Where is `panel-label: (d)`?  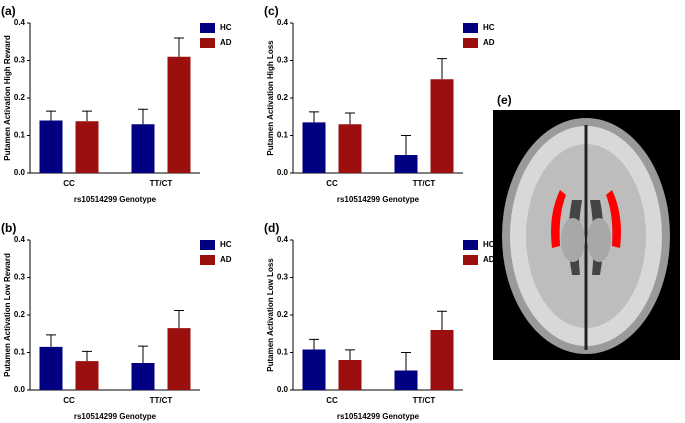 panel-label: (d) is located at coordinates (271, 228).